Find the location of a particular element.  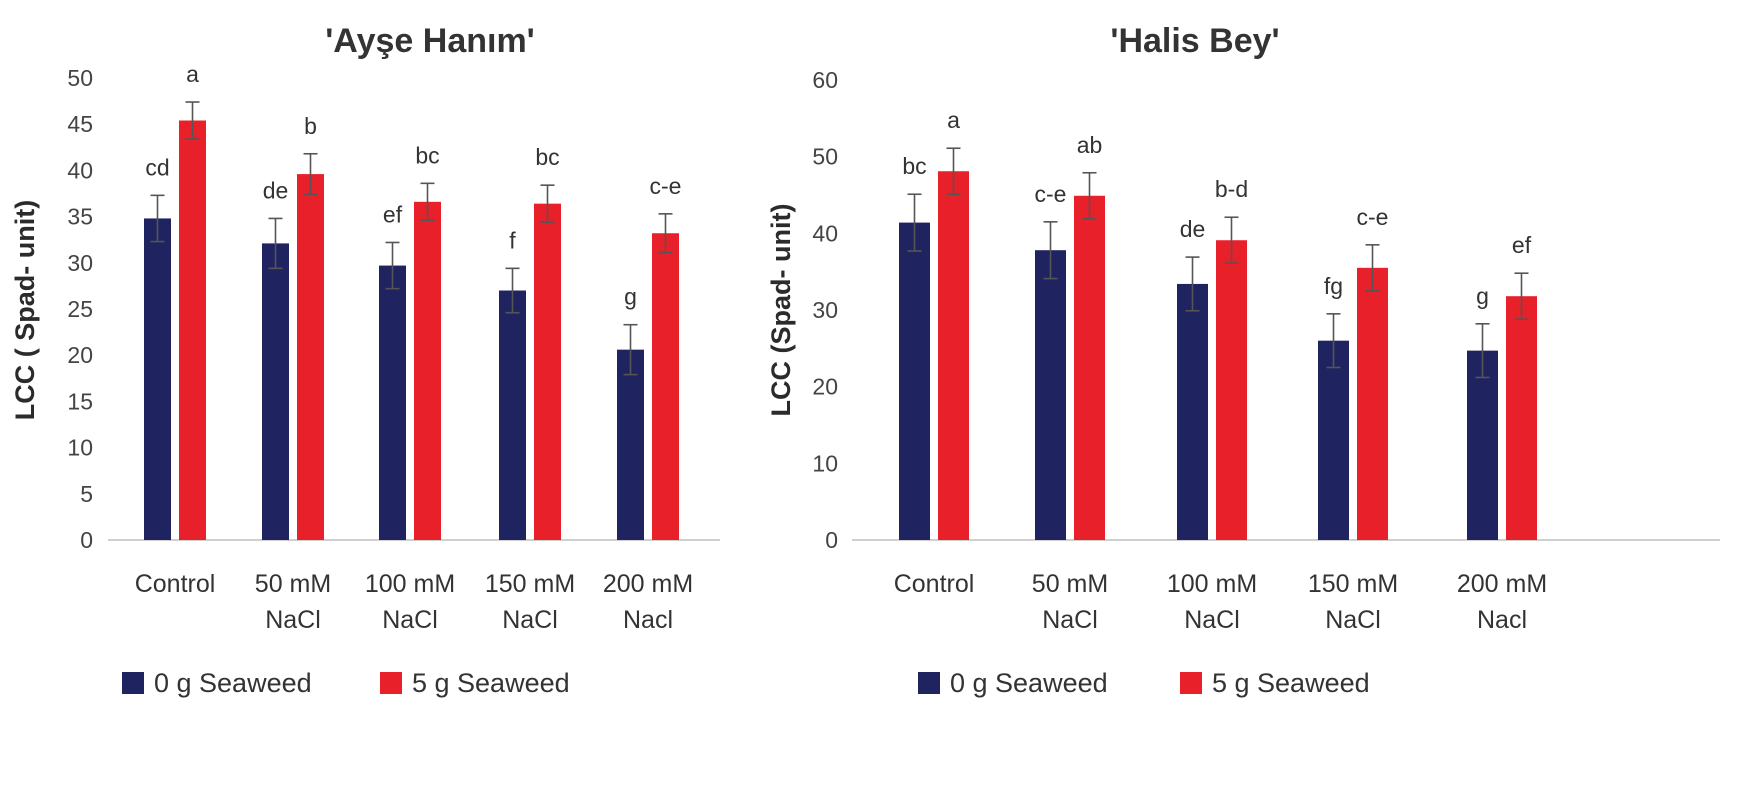

ayse-chart-title: 'Ayşe Hanım' is located at coordinates (430, 41).